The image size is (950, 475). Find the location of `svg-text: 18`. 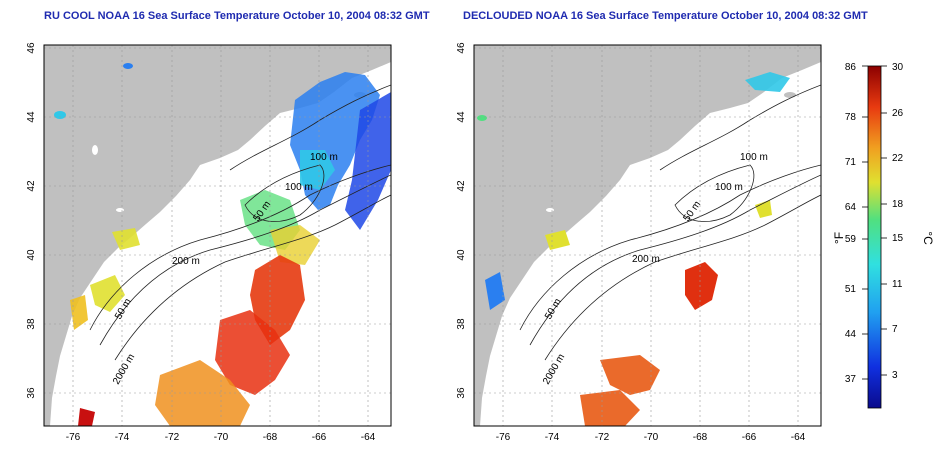

svg-text: 18 is located at coordinates (898, 204).